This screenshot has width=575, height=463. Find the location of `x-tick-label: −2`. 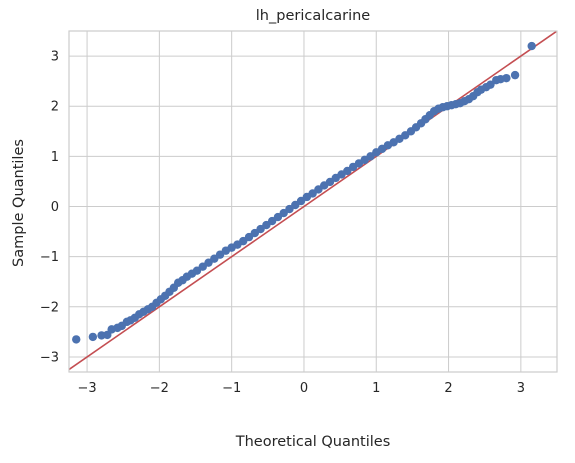

x-tick-label: −2 is located at coordinates (159, 388).